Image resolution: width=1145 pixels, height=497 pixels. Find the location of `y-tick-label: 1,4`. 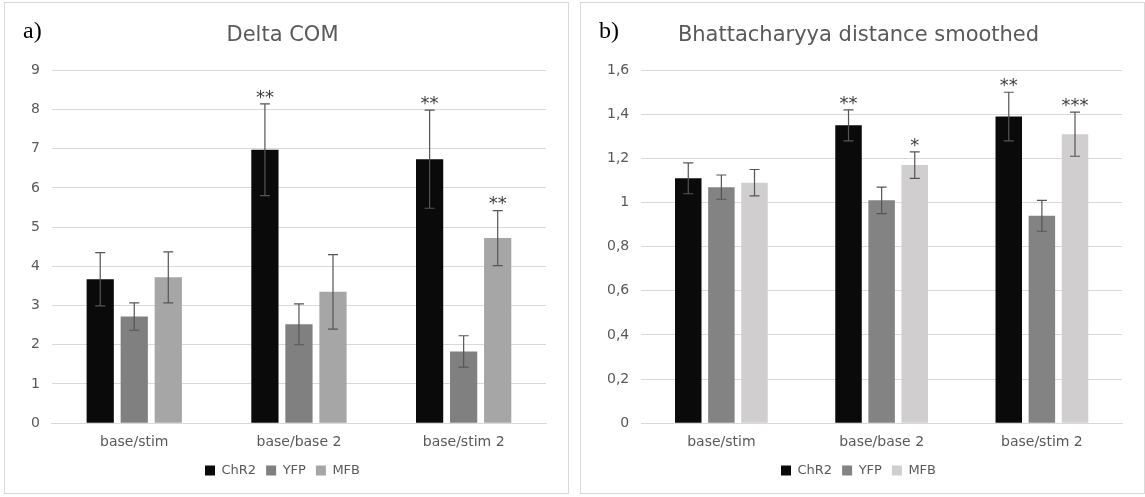

y-tick-label: 1,4 is located at coordinates (618, 112).